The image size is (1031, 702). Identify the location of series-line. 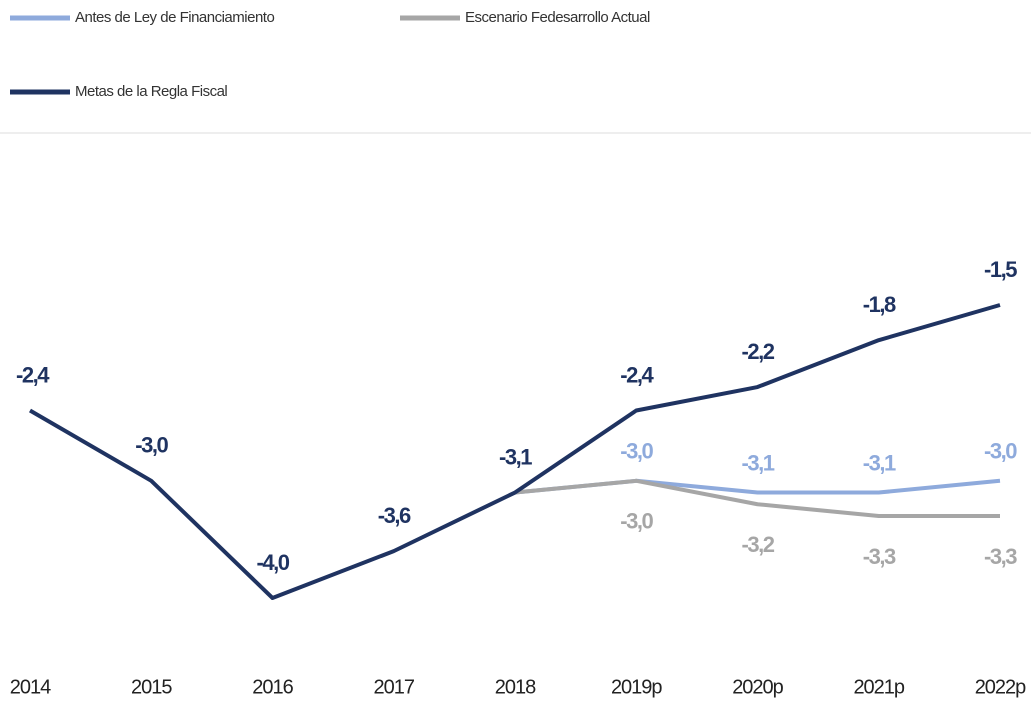
(757, 498).